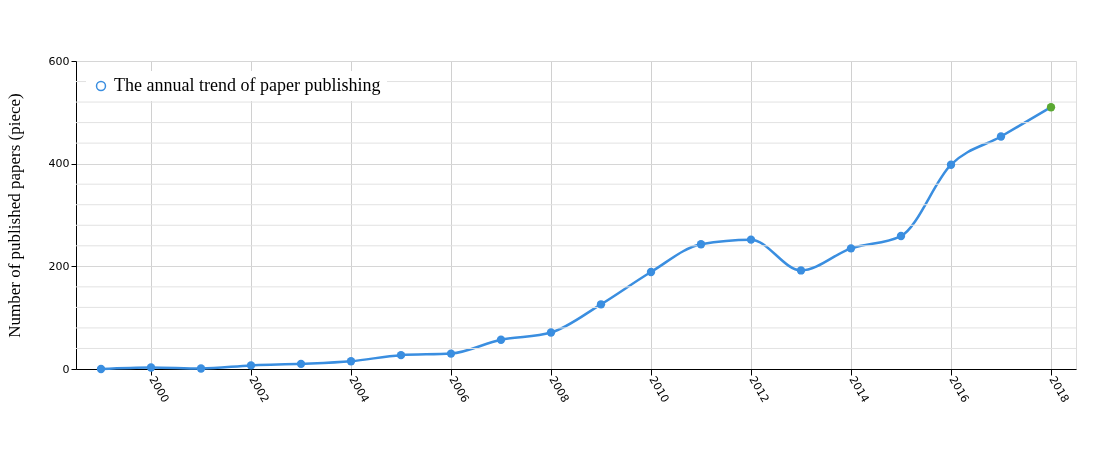 Image resolution: width=1109 pixels, height=473 pixels. I want to click on y-axis-title: Number of published papers (piece), so click(14, 215).